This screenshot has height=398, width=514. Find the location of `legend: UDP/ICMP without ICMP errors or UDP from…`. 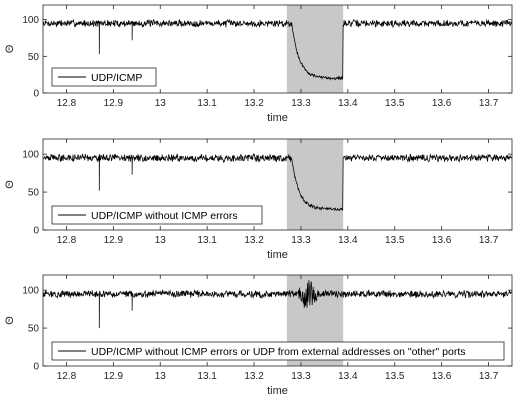

legend: UDP/ICMP without ICMP errors or UDP from… is located at coordinates (278, 351).